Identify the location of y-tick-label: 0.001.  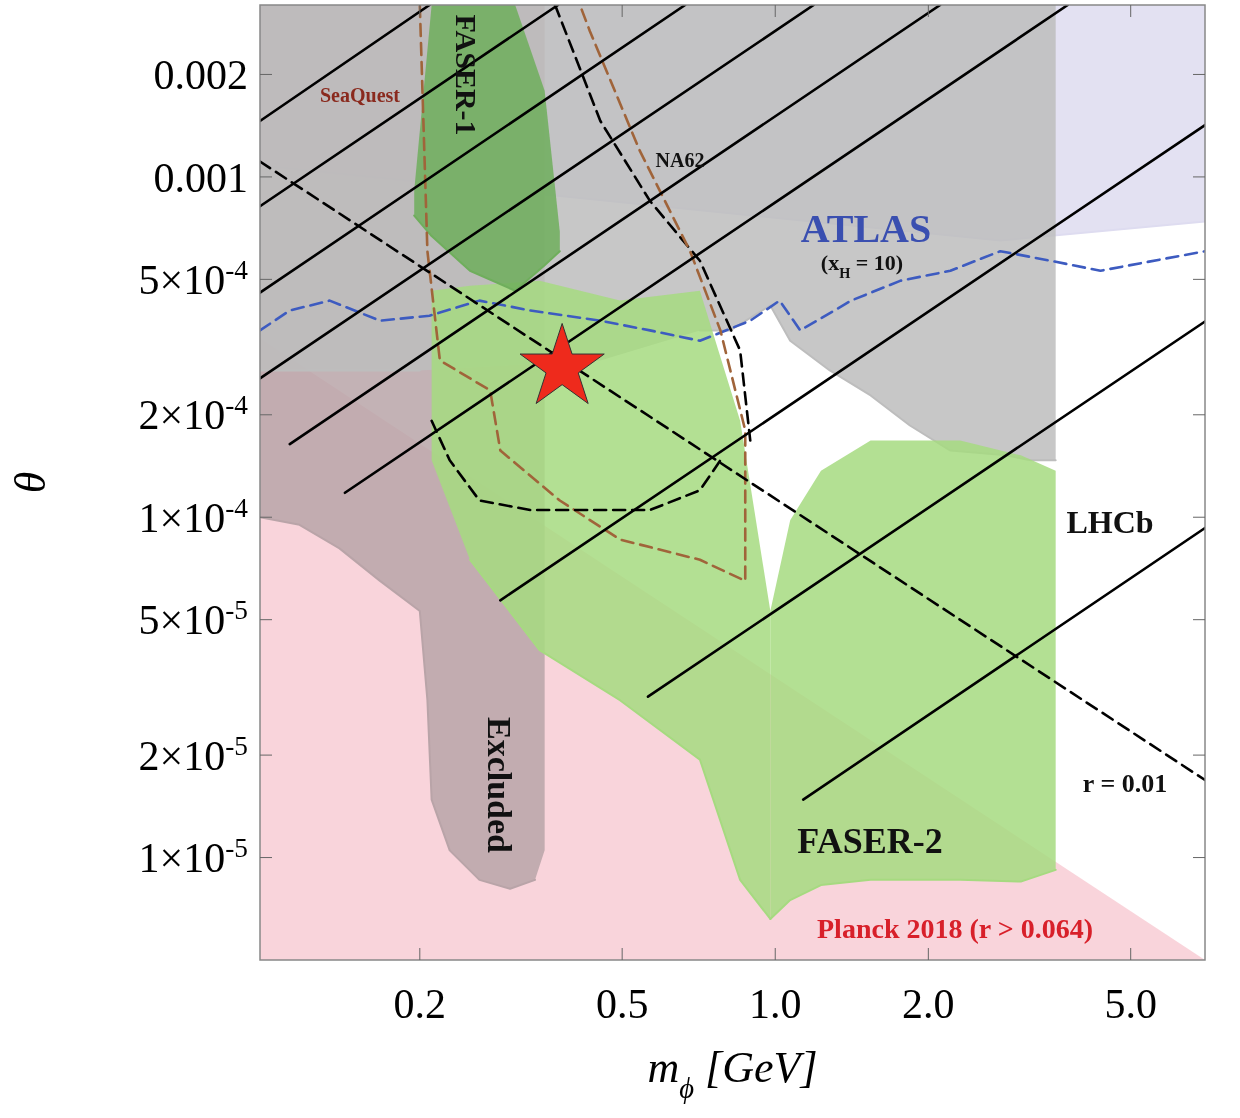
(200, 177).